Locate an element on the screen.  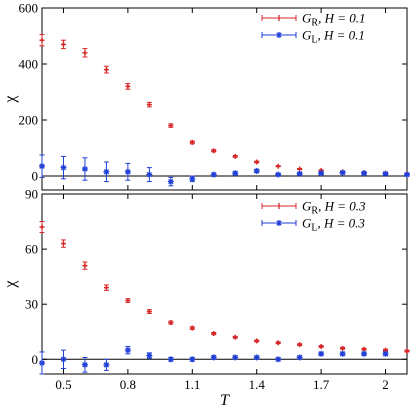
legend-label: GR, H = 0.3 is located at coordinates (334, 208).